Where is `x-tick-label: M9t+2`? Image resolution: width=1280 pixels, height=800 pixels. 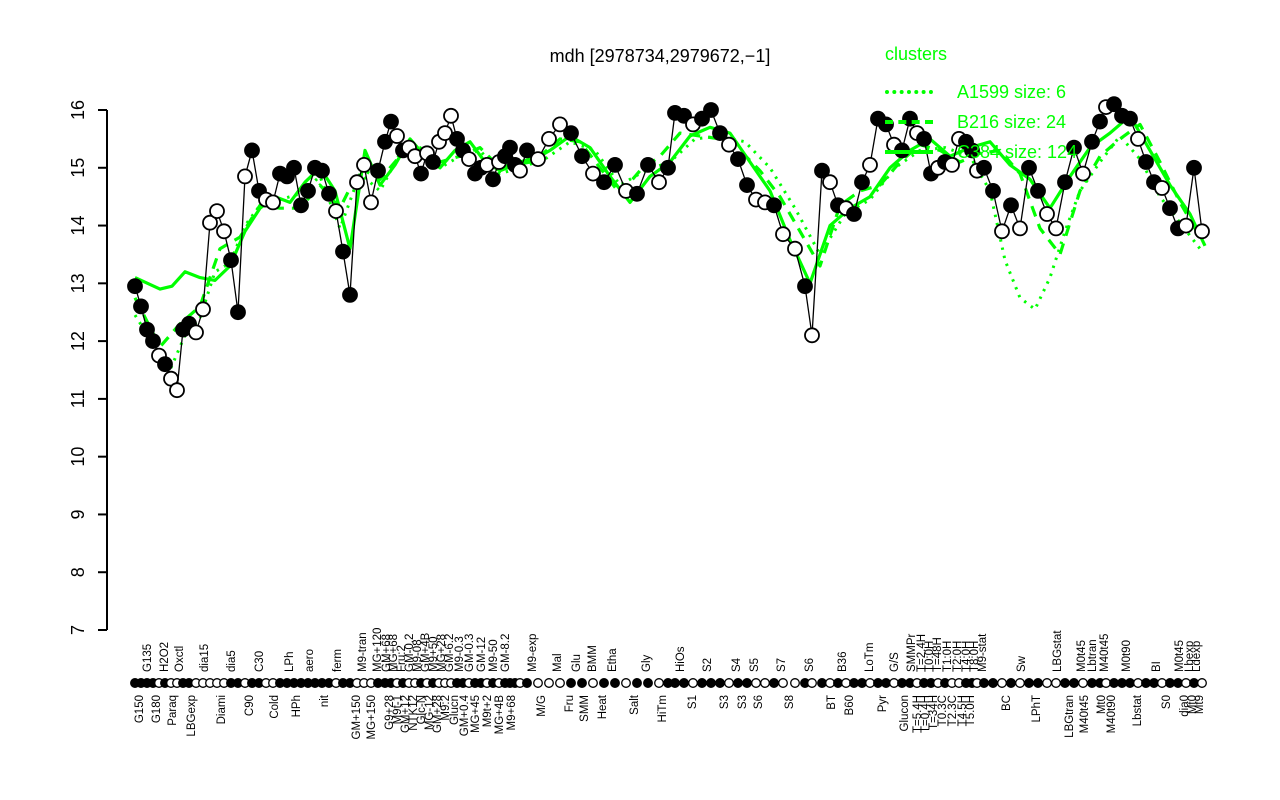 x-tick-label: M9t+2 is located at coordinates (488, 711).